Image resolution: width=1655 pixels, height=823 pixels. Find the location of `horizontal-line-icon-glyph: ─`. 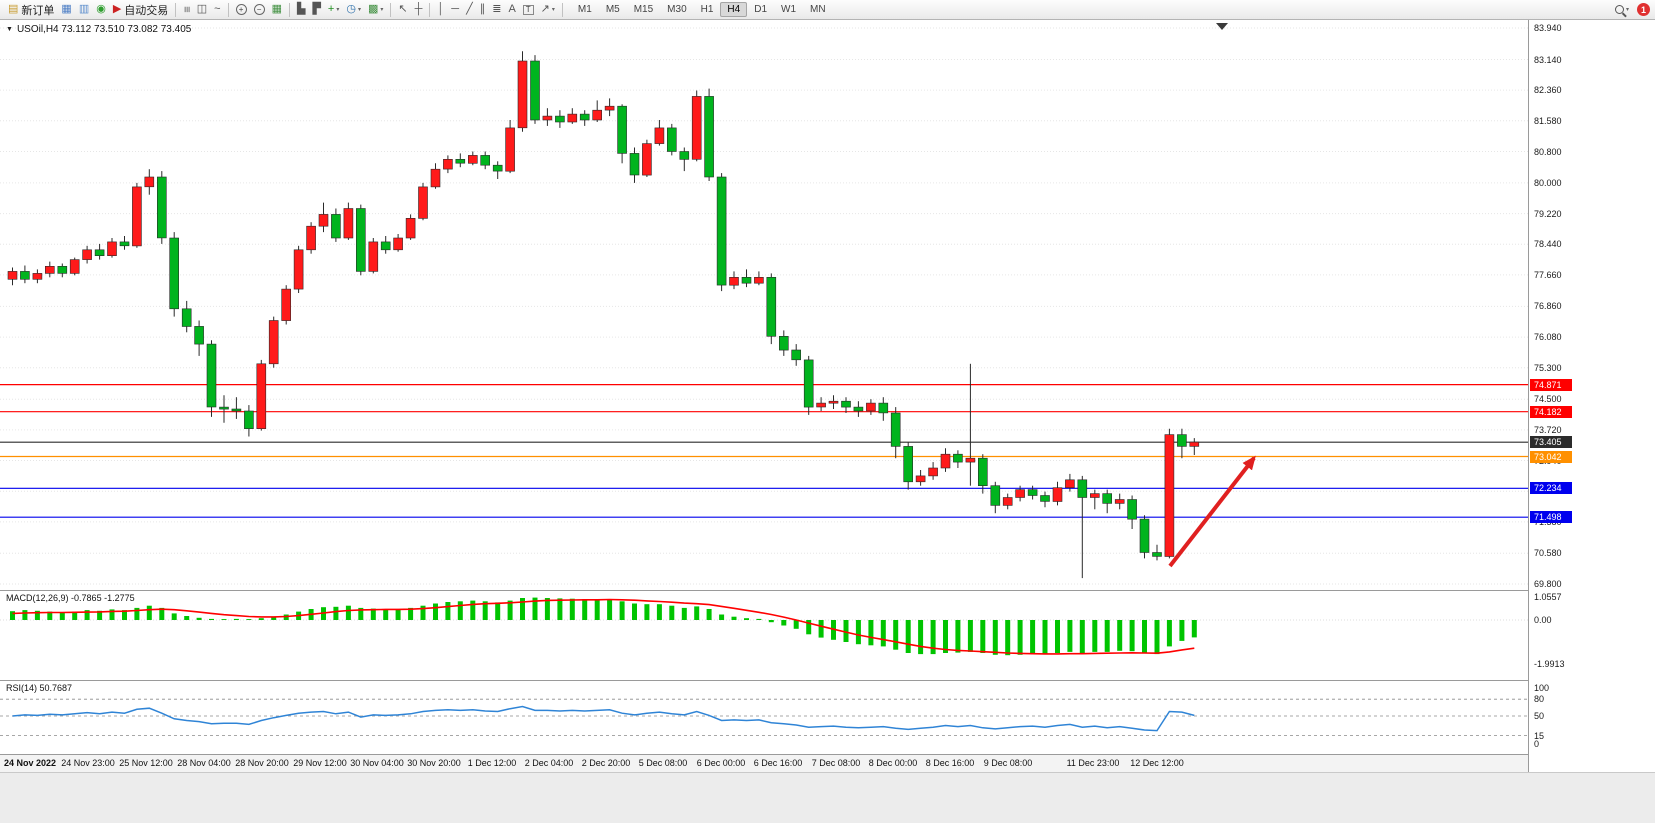

horizontal-line-icon-glyph: ─ is located at coordinates (455, 9).